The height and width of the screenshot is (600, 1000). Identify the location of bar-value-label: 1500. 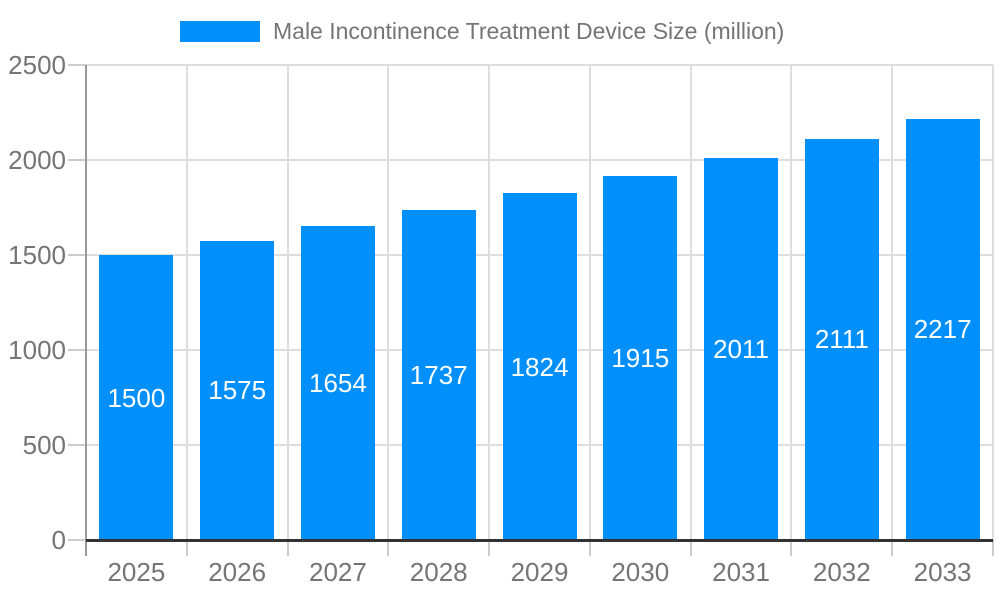
(136, 397).